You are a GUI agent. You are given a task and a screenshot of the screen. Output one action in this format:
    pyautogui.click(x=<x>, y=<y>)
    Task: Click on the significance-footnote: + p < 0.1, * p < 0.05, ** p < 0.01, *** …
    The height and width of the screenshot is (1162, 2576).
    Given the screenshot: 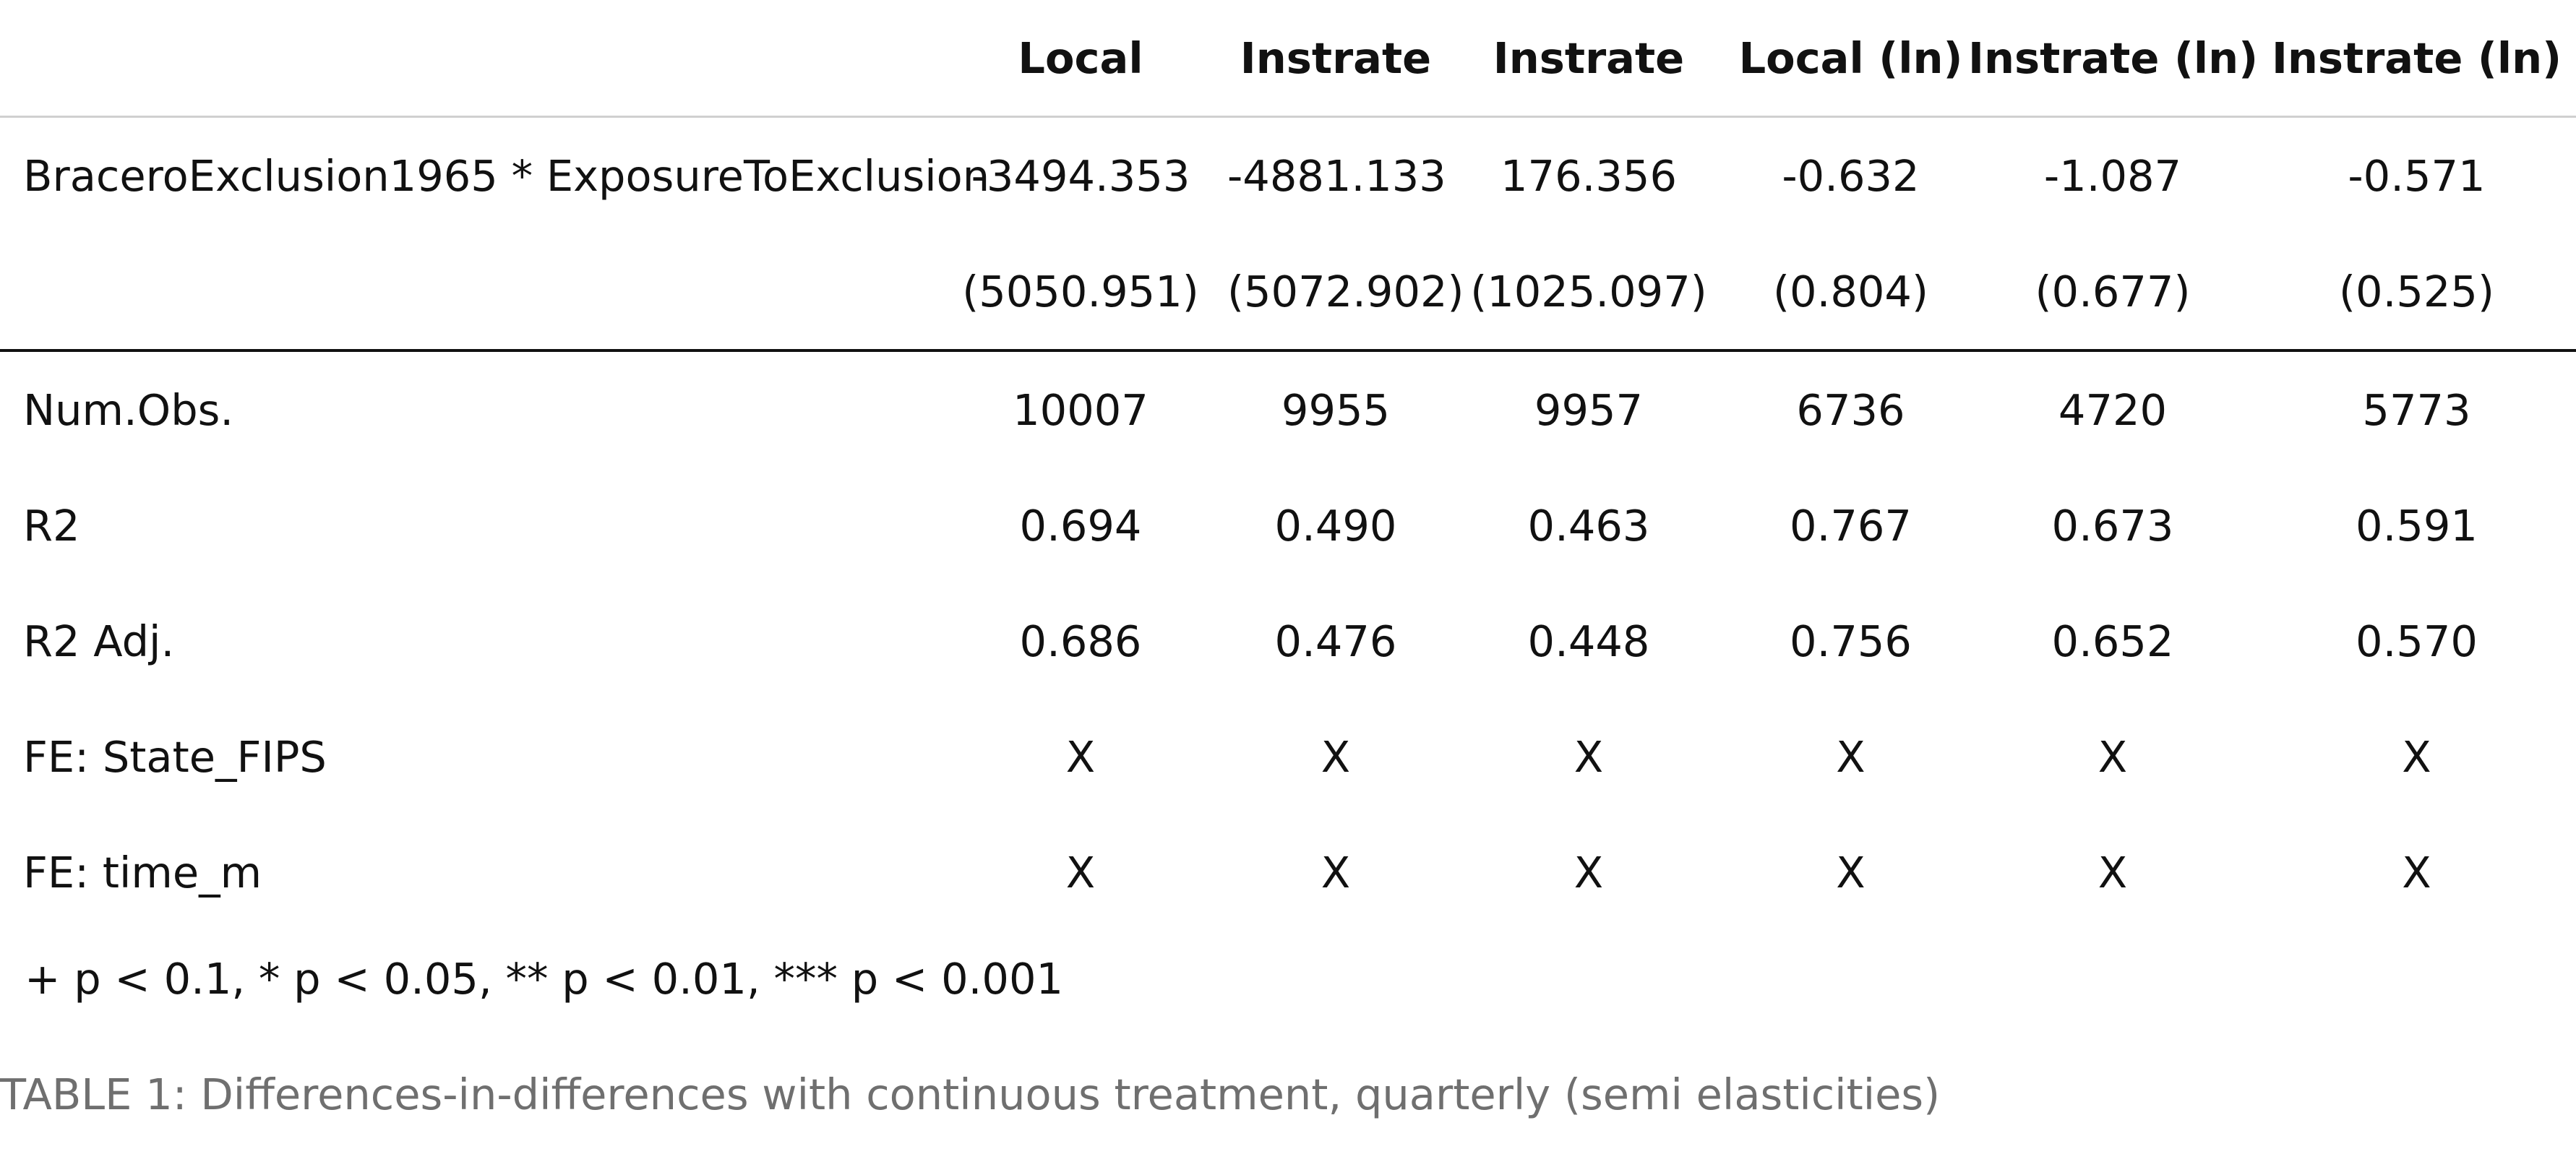 What is the action you would take?
    pyautogui.click(x=544, y=979)
    